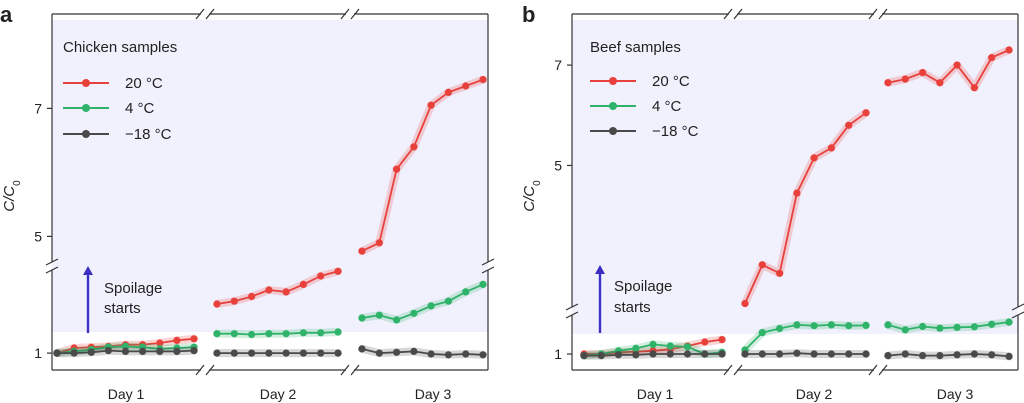 The height and width of the screenshot is (403, 1024). What do you see at coordinates (635, 47) in the screenshot?
I see `legend-title: Beef samples` at bounding box center [635, 47].